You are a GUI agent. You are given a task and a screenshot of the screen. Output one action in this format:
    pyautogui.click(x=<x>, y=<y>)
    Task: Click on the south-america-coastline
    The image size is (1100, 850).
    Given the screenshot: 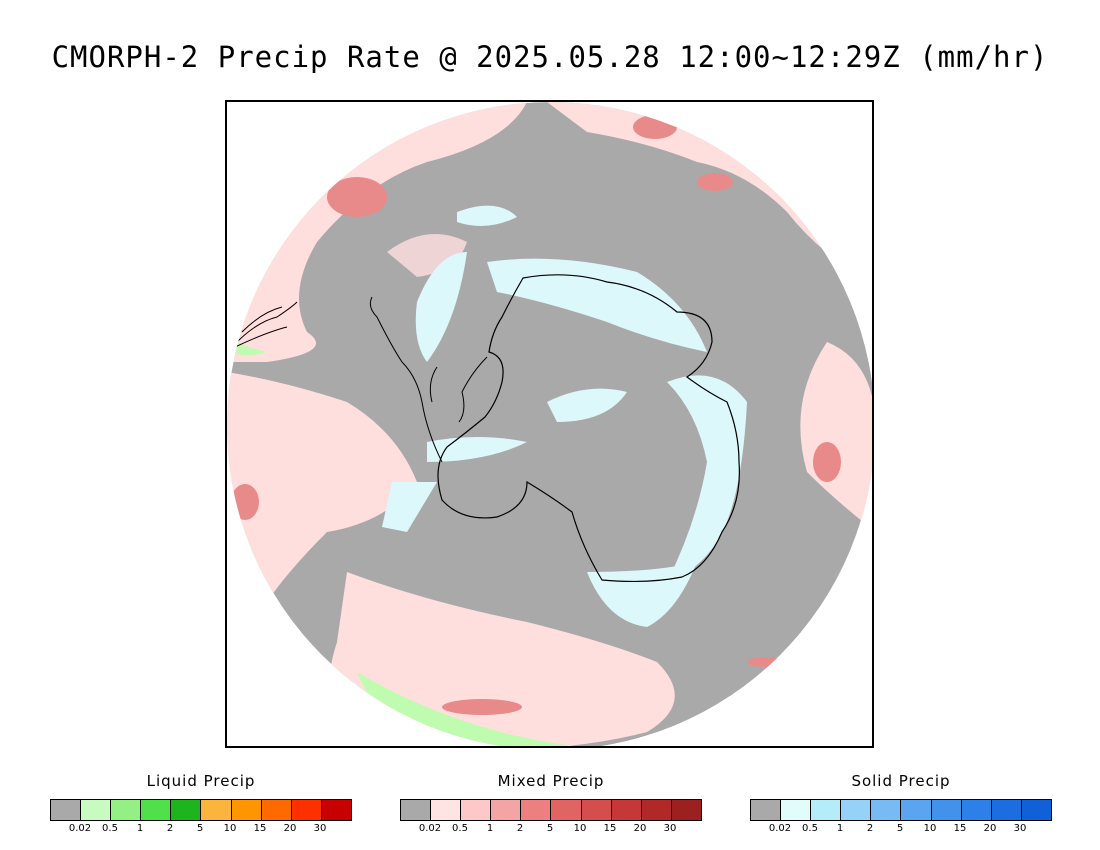 What is the action you would take?
    pyautogui.click(x=266, y=324)
    